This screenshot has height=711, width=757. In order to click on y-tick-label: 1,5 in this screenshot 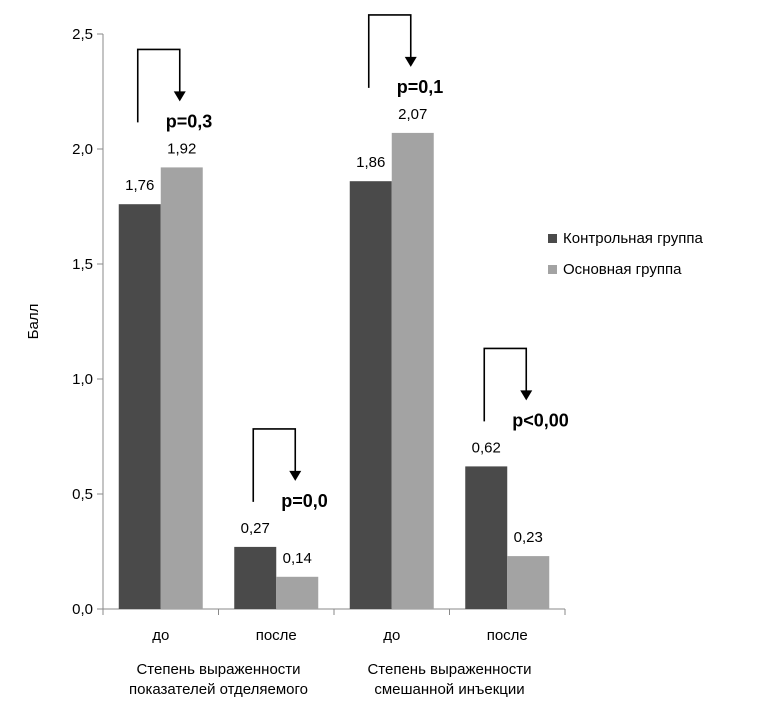, I will do `click(82, 264)`.